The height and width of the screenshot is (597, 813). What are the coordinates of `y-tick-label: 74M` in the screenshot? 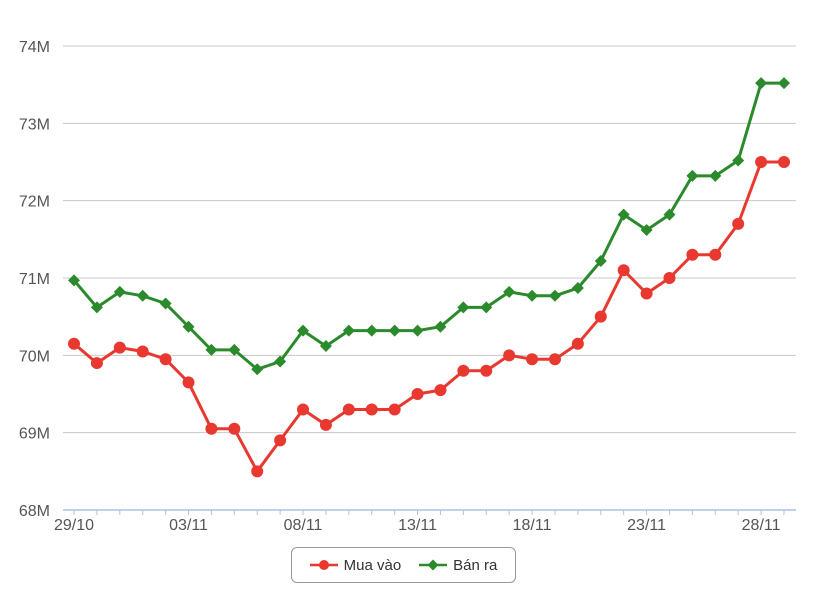 It's located at (34, 47).